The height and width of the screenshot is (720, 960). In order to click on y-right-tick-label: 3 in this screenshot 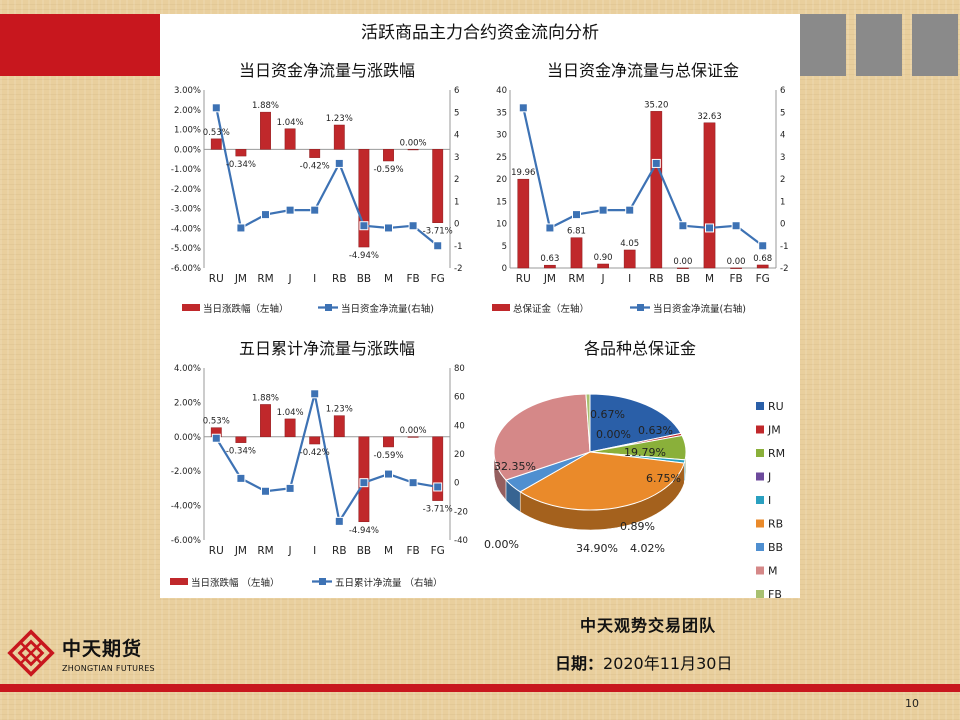, I will do `click(782, 158)`.